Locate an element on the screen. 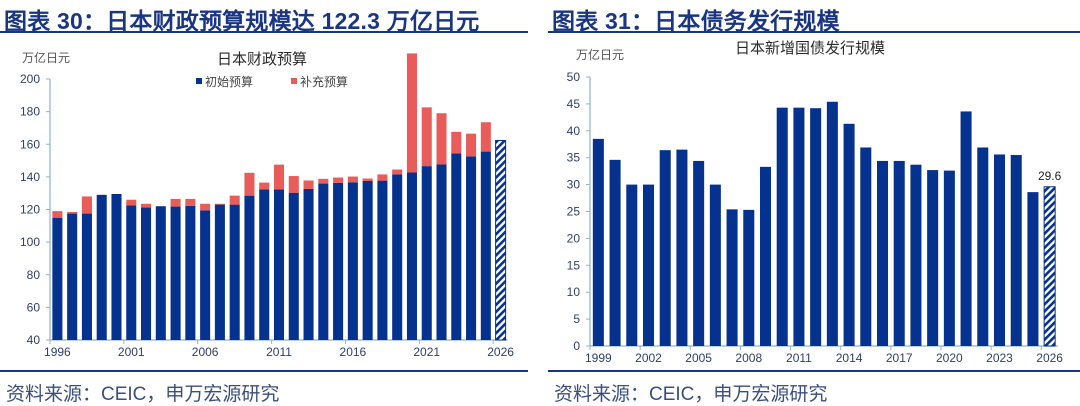 This screenshot has height=406, width=1080. y-tick-label: 45 is located at coordinates (574, 104).